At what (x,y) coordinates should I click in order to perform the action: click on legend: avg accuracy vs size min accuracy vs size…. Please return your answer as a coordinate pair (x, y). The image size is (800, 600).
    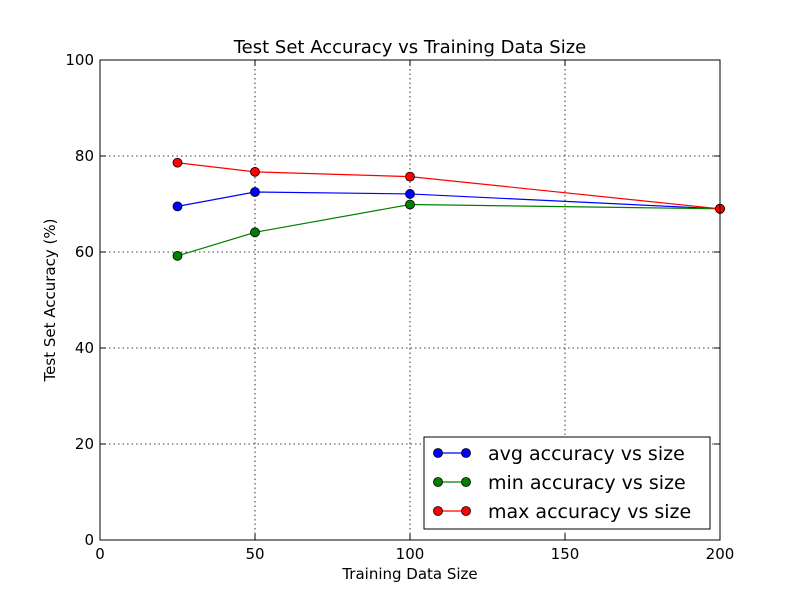
    Looking at the image, I should click on (567, 483).